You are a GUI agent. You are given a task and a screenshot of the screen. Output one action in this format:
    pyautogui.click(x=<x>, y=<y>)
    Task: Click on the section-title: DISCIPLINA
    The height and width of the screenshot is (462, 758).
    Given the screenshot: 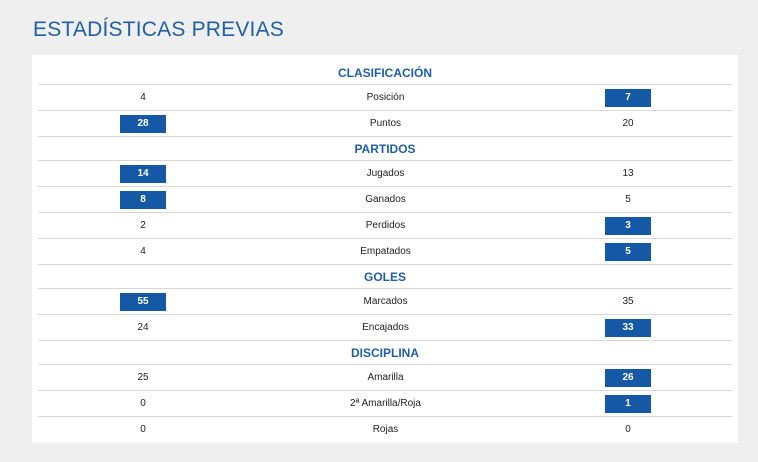 What is the action you would take?
    pyautogui.click(x=384, y=353)
    